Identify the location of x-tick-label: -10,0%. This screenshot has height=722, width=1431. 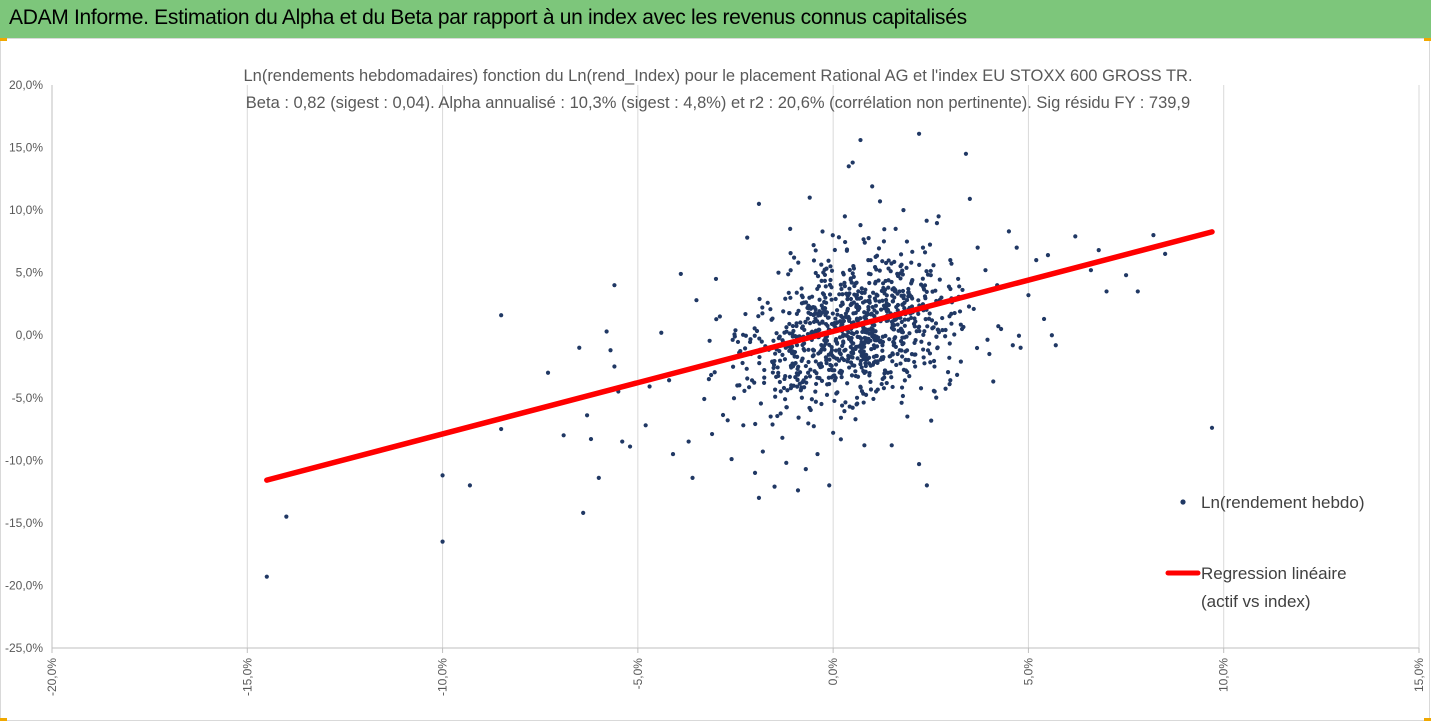
(443, 677).